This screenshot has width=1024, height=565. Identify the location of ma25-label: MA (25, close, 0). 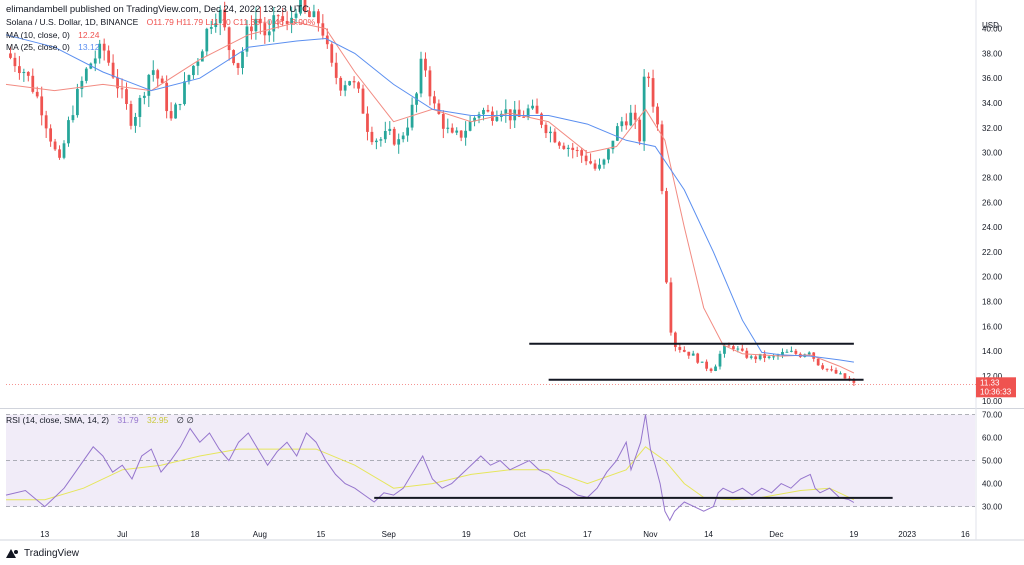
(38, 47).